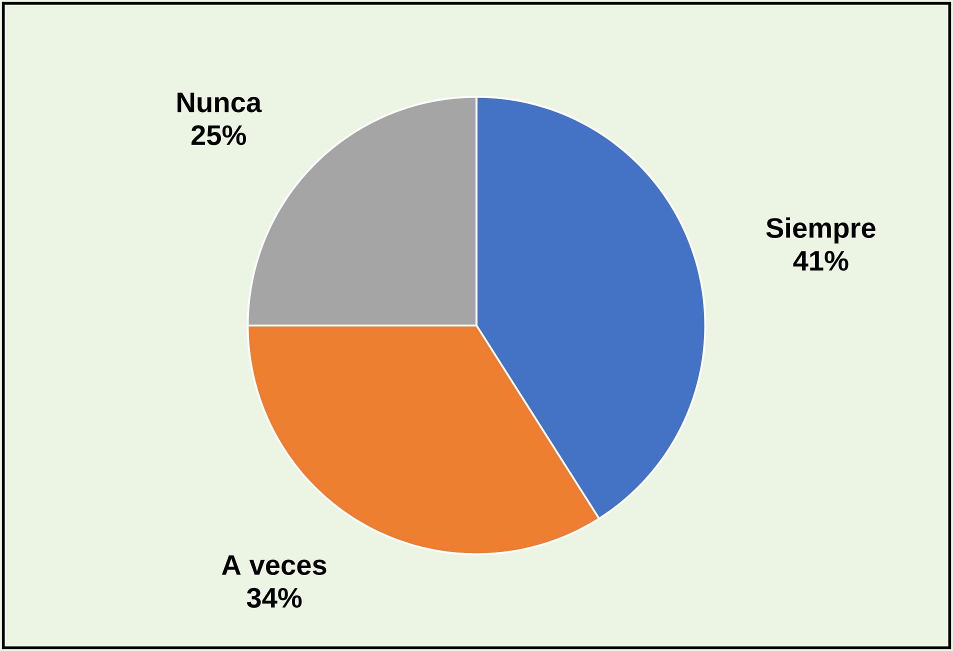 This screenshot has width=953, height=651. What do you see at coordinates (274, 565) in the screenshot?
I see `slice-label: A veces` at bounding box center [274, 565].